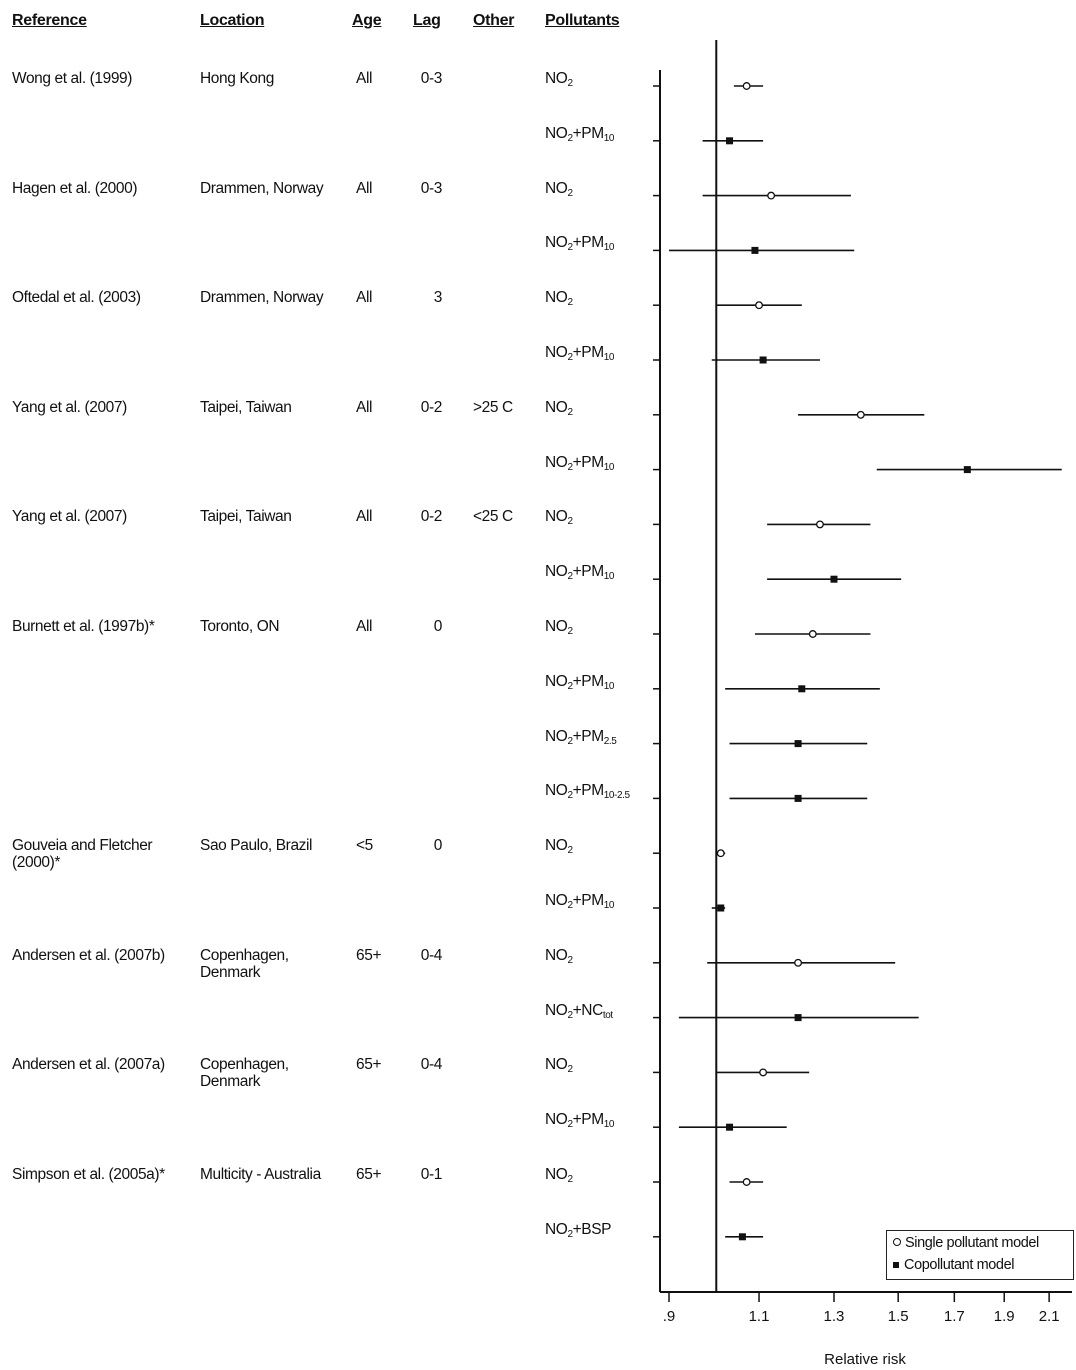  Describe the element at coordinates (49, 20) in the screenshot. I see `header-reference: Reference` at that location.